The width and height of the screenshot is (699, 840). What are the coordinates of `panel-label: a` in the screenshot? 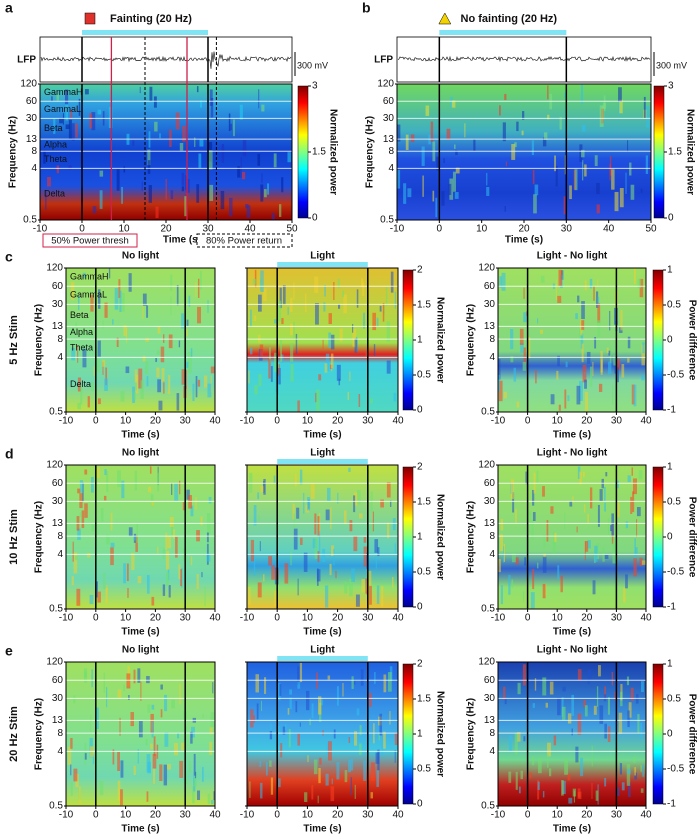 It's located at (9, 8).